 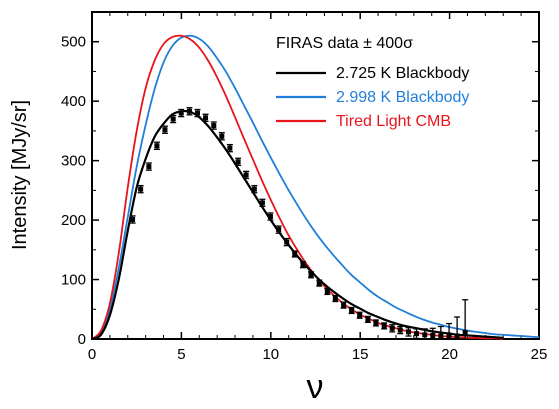 I want to click on legend-label: 2.725 K Blackbody, so click(x=402, y=73).